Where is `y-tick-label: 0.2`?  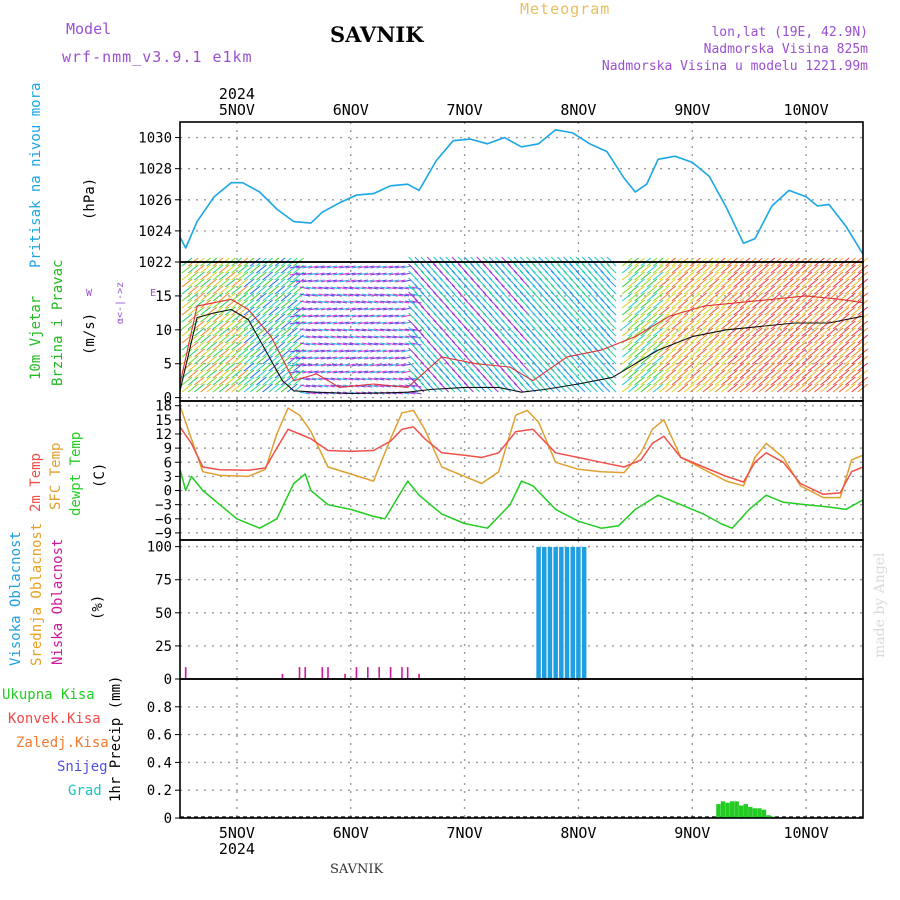
y-tick-label: 0.2 is located at coordinates (159, 791).